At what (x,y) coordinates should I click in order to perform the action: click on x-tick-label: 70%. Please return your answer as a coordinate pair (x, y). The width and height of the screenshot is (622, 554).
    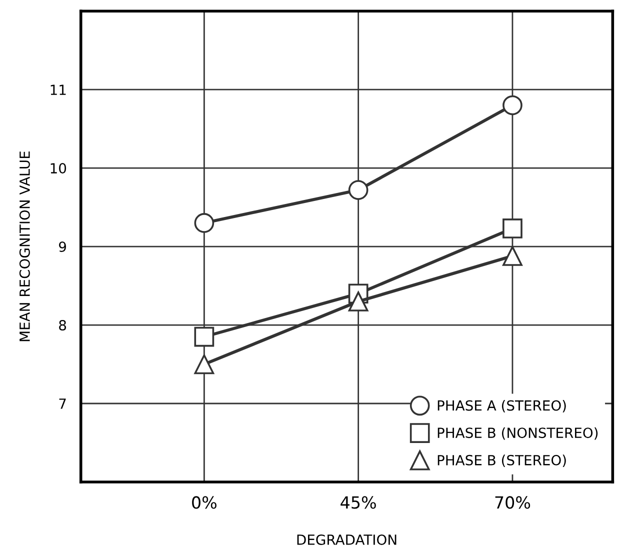
    Looking at the image, I should click on (512, 502).